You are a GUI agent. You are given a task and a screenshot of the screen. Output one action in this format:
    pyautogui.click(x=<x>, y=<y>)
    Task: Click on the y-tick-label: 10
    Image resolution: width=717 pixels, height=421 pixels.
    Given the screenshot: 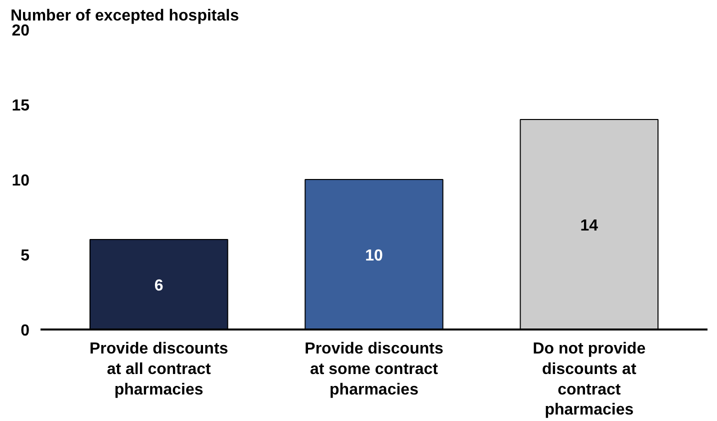 What is the action you would take?
    pyautogui.click(x=21, y=181)
    